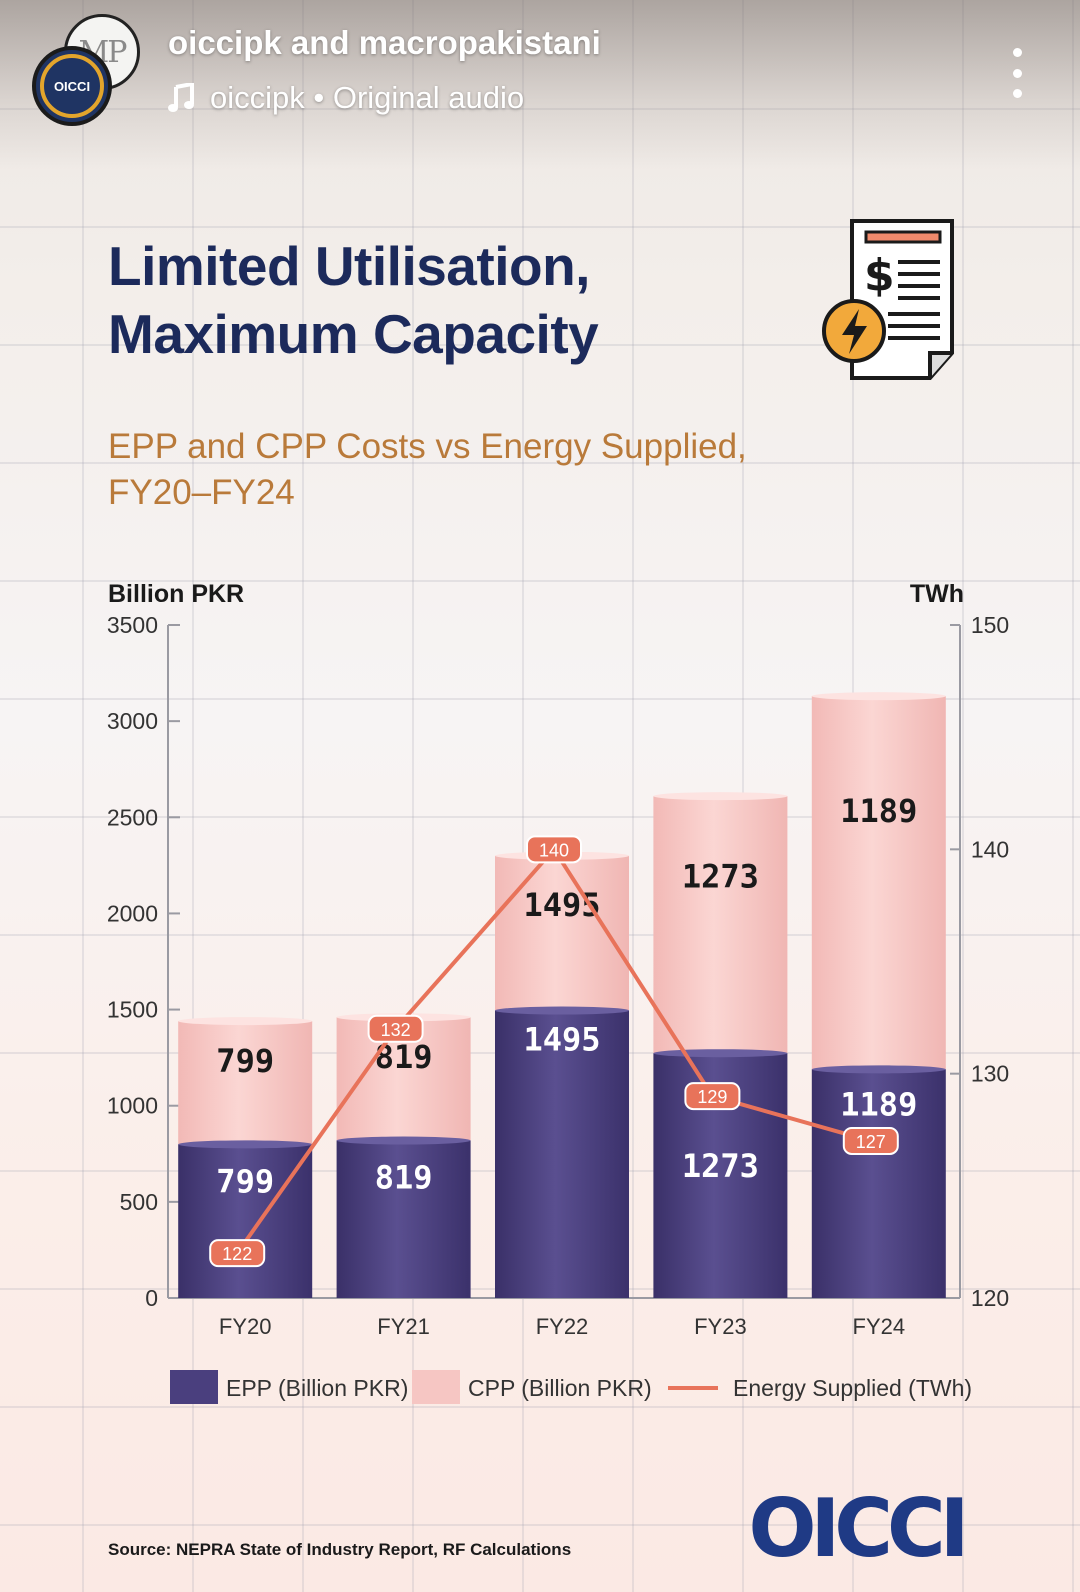  I want to click on electricity-bill-icon: $, so click(888, 299).